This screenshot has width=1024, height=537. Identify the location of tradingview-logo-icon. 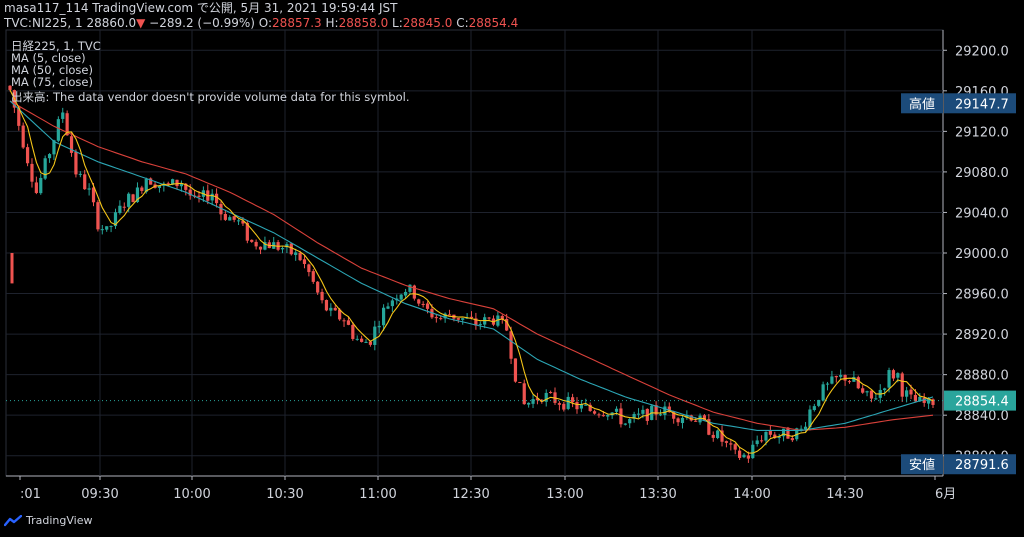
(13, 520).